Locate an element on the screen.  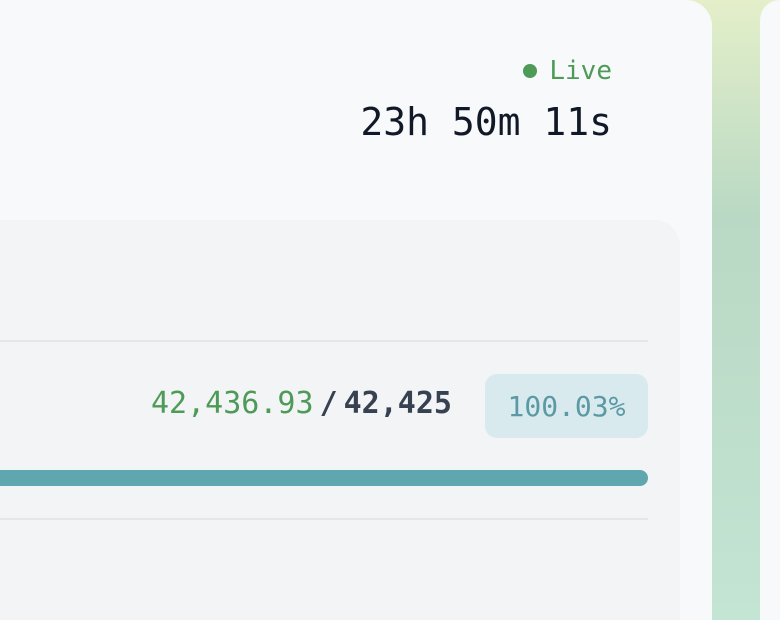
progress-numbers: 42,436.93/42,425 is located at coordinates (301, 403).